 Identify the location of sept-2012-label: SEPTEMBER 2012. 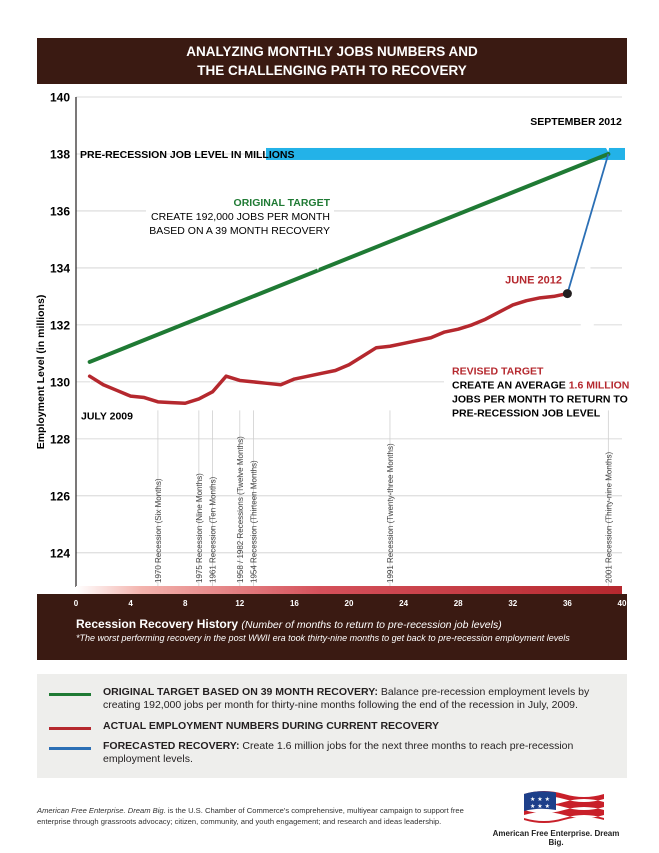
(576, 122).